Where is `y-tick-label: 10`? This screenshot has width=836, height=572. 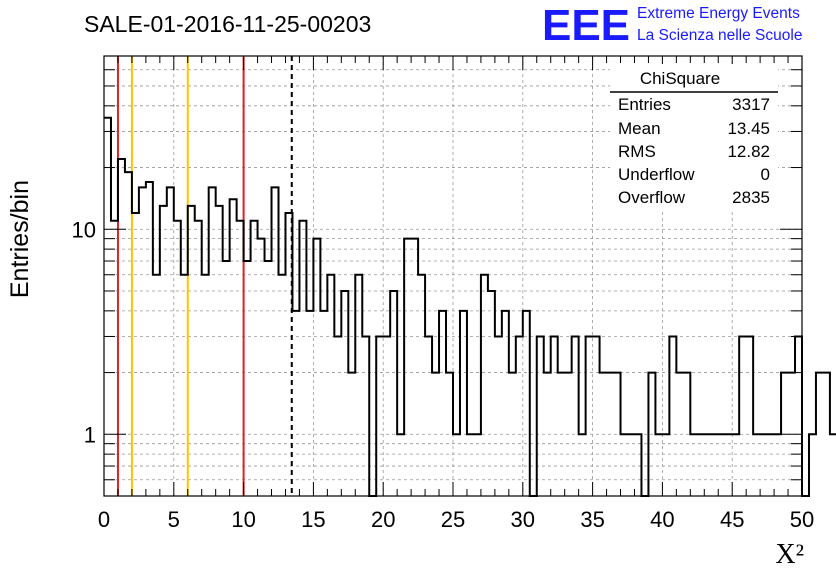
y-tick-label: 10 is located at coordinates (84, 229).